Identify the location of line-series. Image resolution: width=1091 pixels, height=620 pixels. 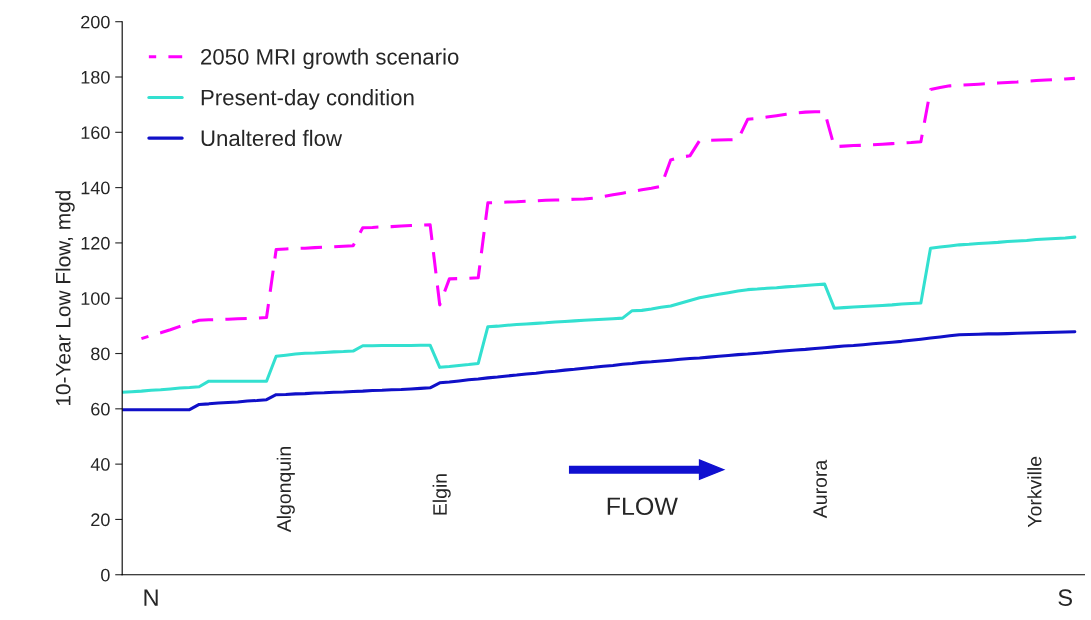
(599, 371).